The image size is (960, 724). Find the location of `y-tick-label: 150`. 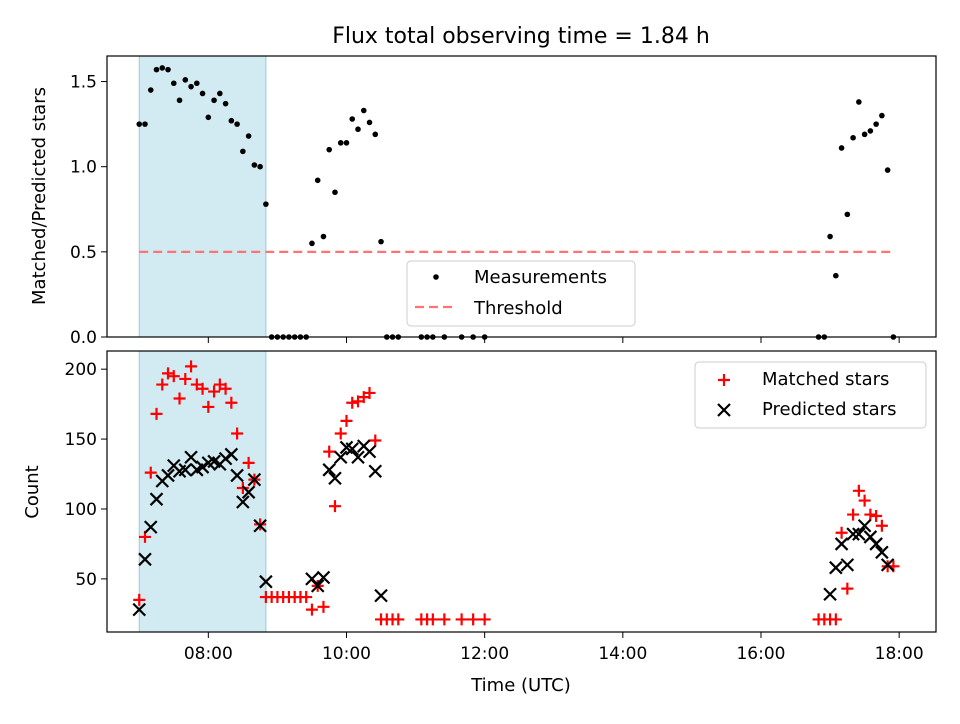

y-tick-label: 150 is located at coordinates (81, 440).